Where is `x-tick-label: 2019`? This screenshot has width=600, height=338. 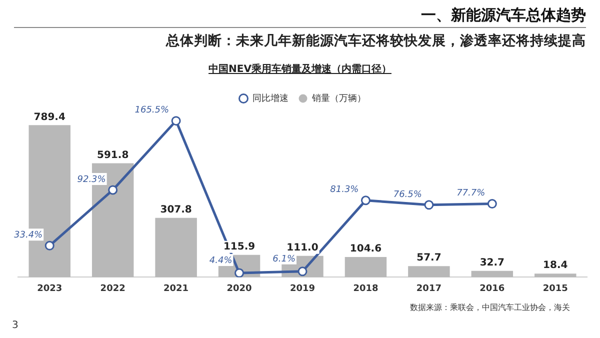
x-tick-label: 2019 is located at coordinates (303, 289).